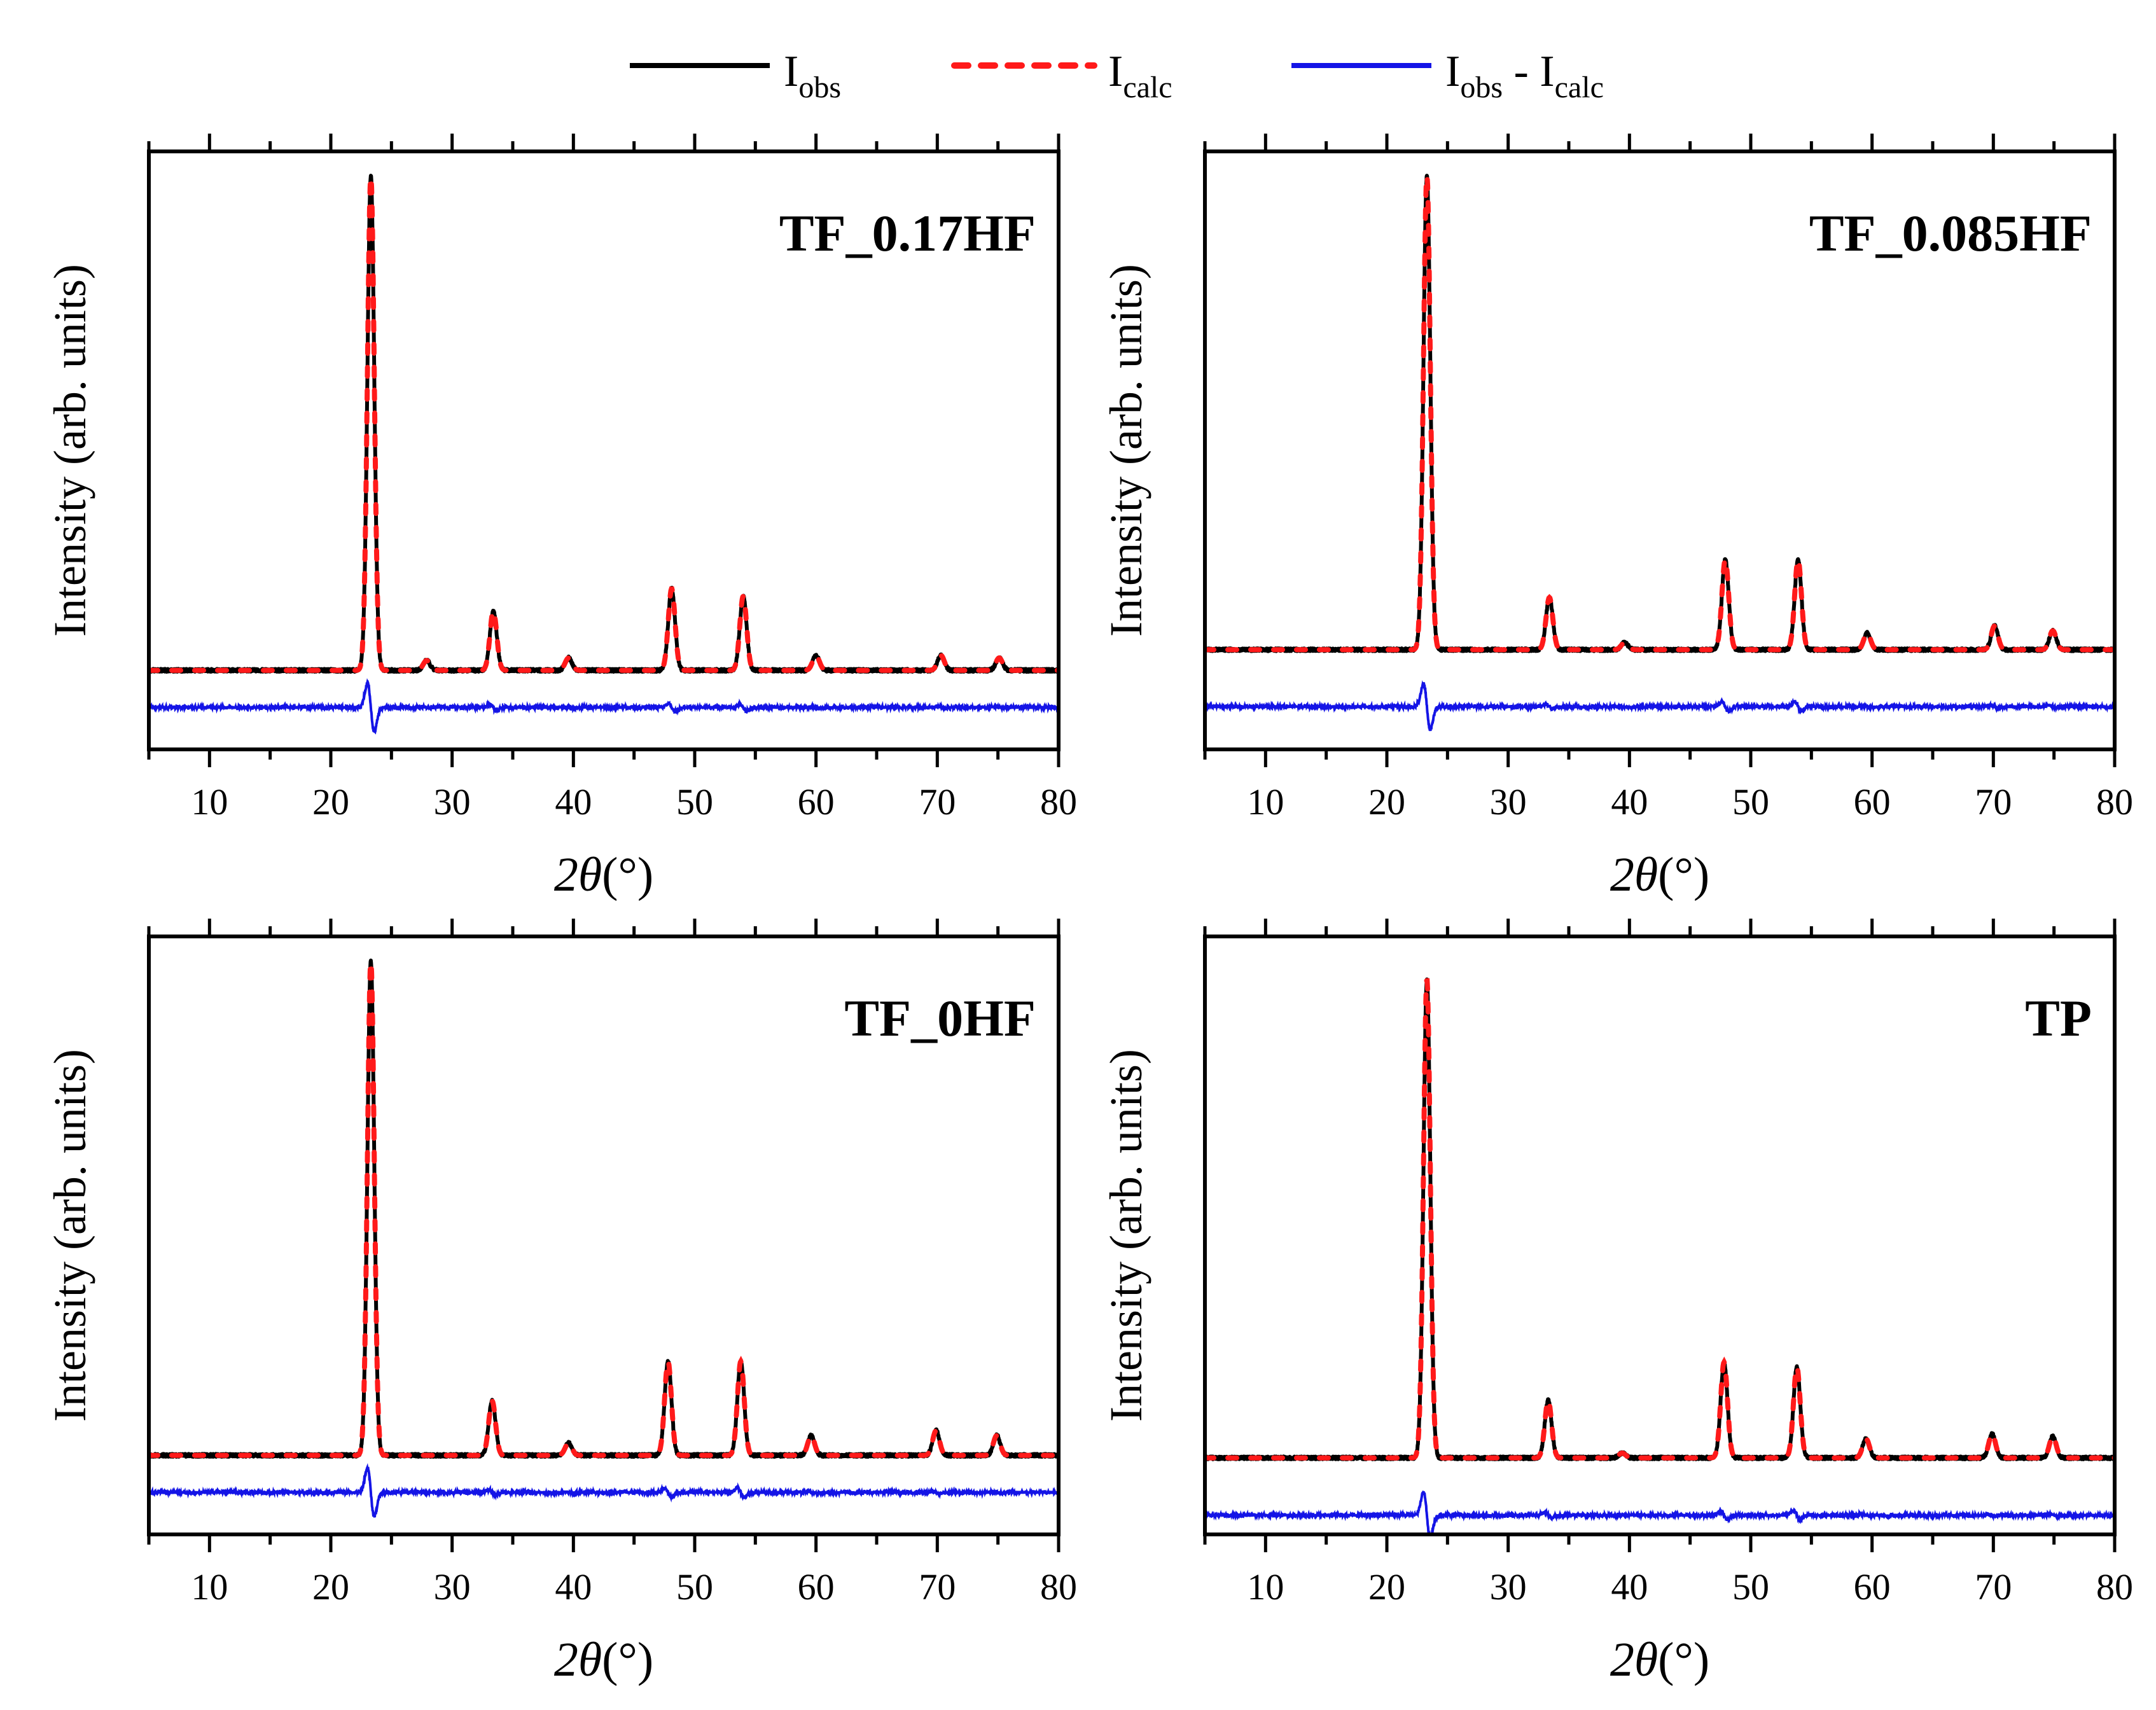 The width and height of the screenshot is (2156, 1710). I want to click on x-tick-label-3-30: 30, so click(1508, 1587).